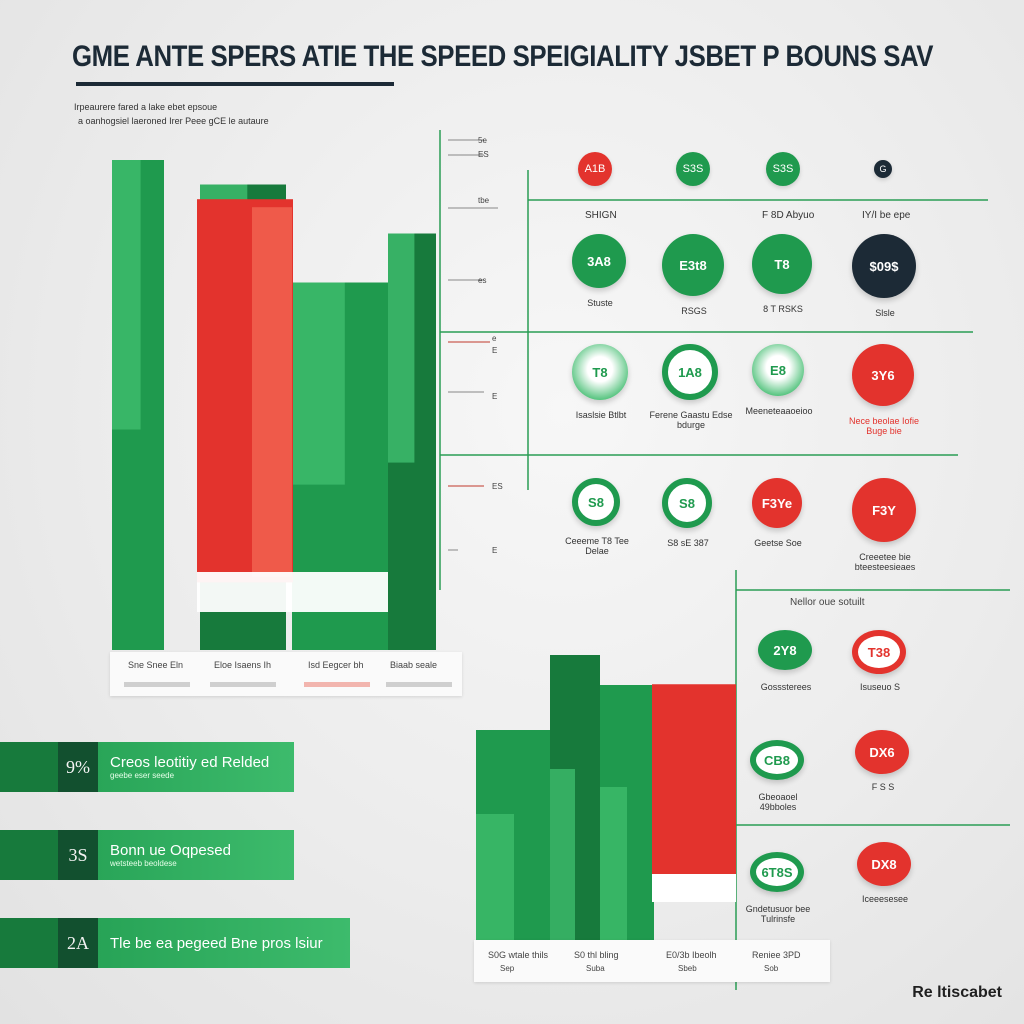  Describe the element at coordinates (879, 652) in the screenshot. I see `side-stat-circle: T38` at that location.